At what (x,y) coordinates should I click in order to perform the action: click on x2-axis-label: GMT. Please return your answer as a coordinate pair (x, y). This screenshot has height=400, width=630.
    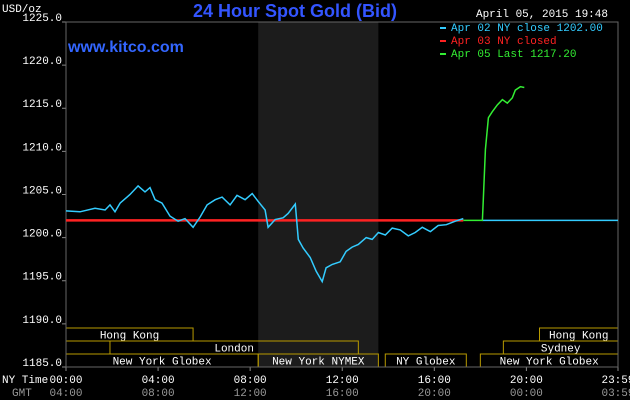
    Looking at the image, I should click on (22, 394).